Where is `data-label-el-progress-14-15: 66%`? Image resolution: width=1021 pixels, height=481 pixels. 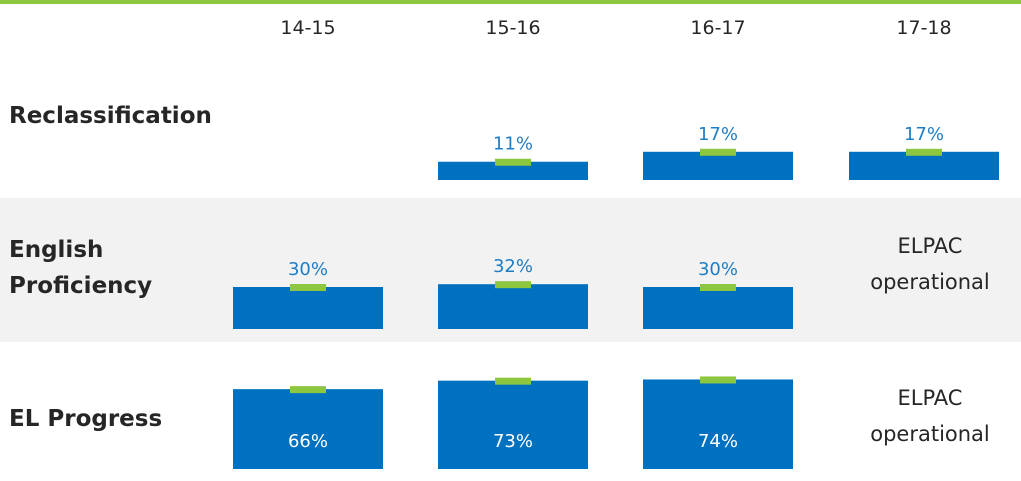 data-label-el-progress-14-15: 66% is located at coordinates (308, 441).